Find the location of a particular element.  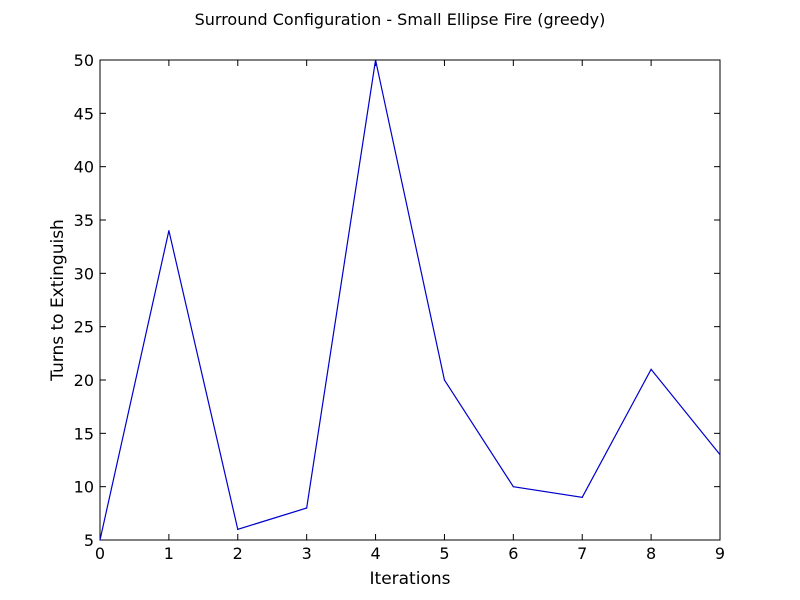

x-tick-label: 5 is located at coordinates (444, 553).